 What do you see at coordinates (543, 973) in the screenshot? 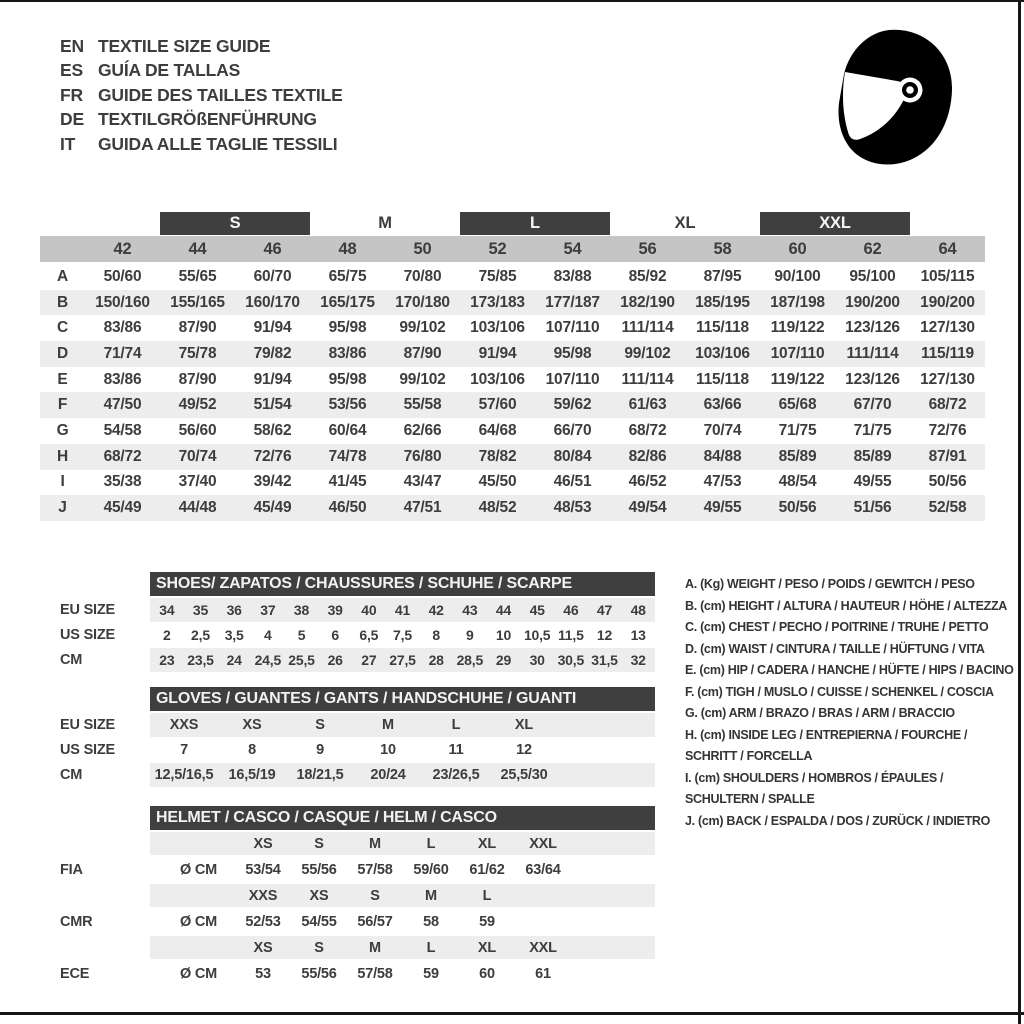
I see `helmet-value: 61` at bounding box center [543, 973].